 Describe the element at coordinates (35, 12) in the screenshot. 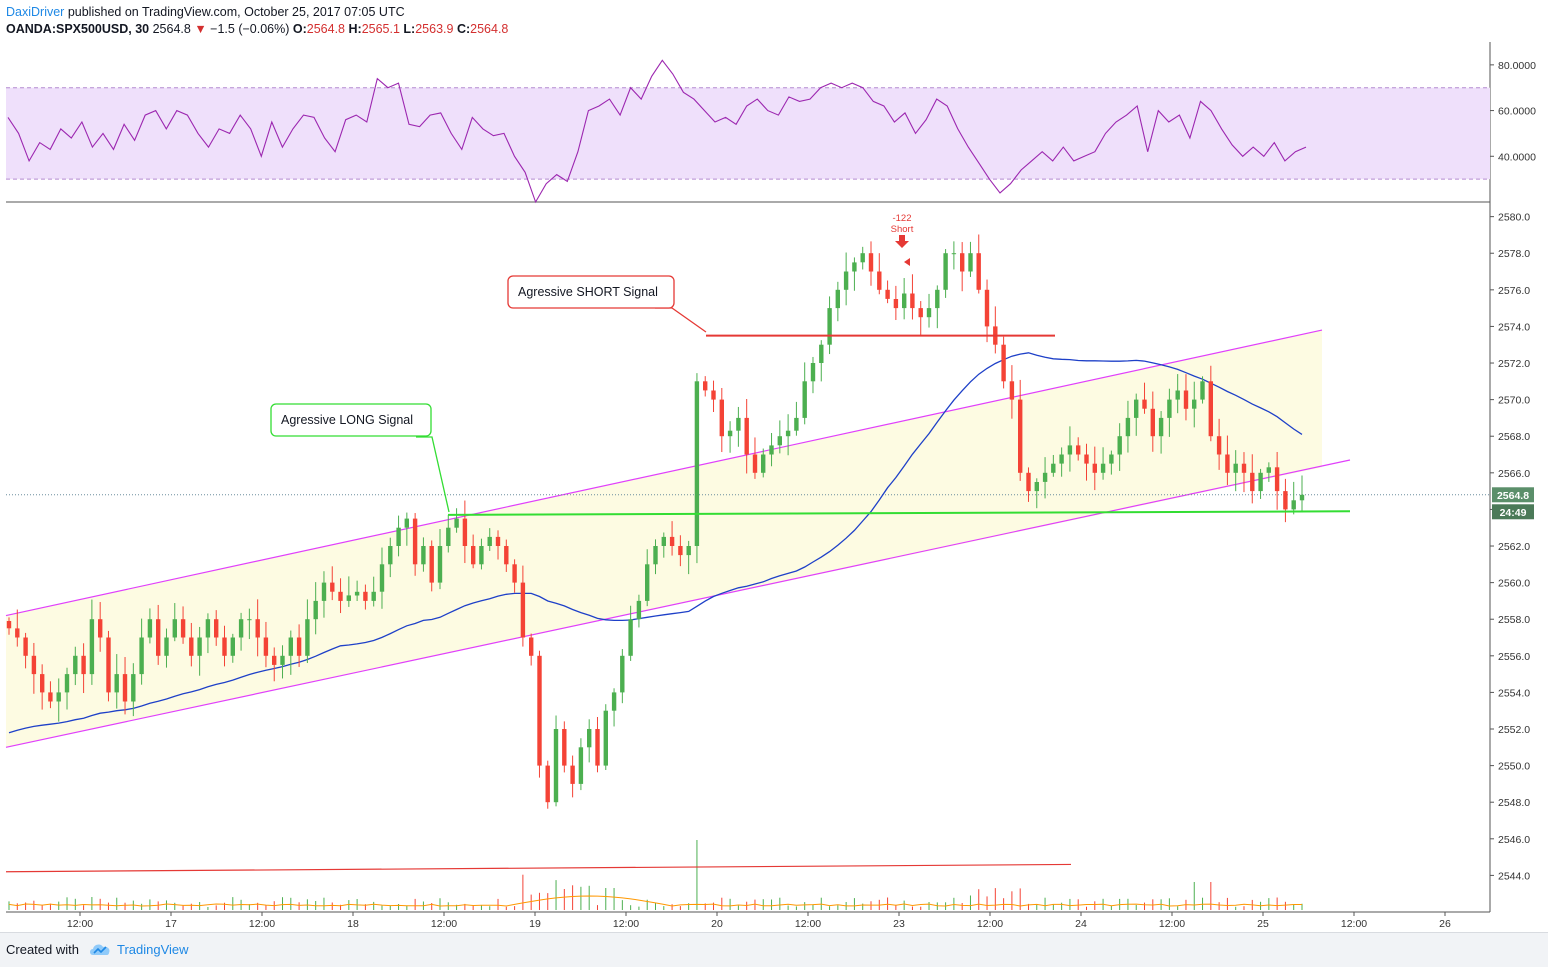

I see `author-link: DaxiDriver` at that location.